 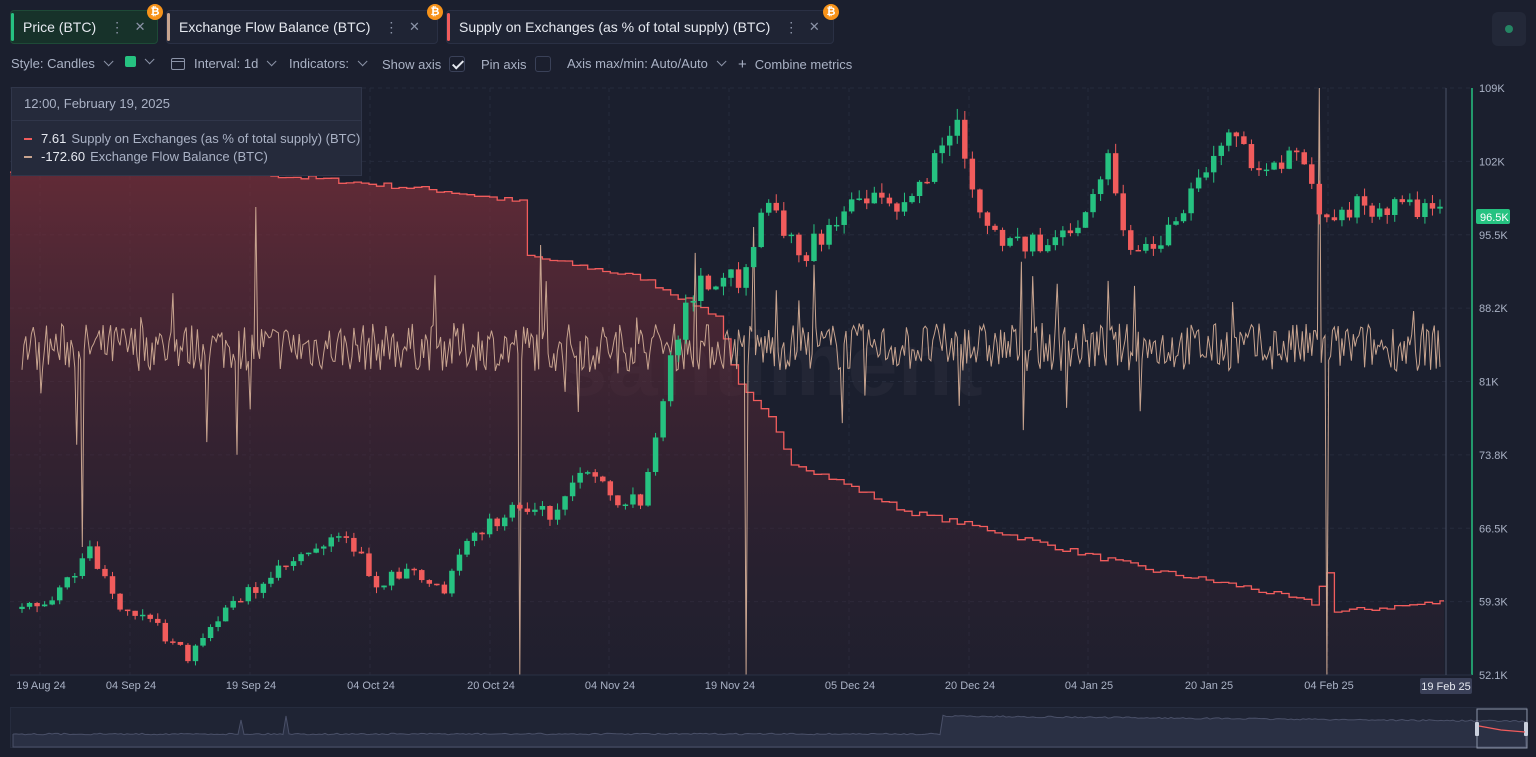 I want to click on current-date-label: 19 Feb 25, so click(x=1446, y=687).